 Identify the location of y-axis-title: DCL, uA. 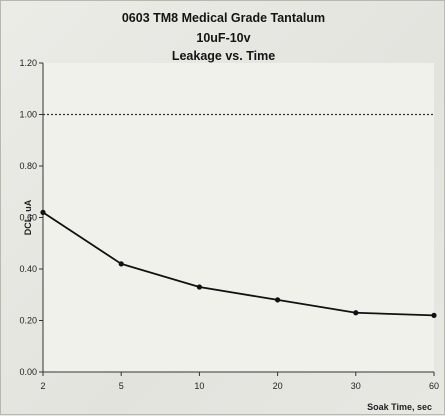
(28, 217).